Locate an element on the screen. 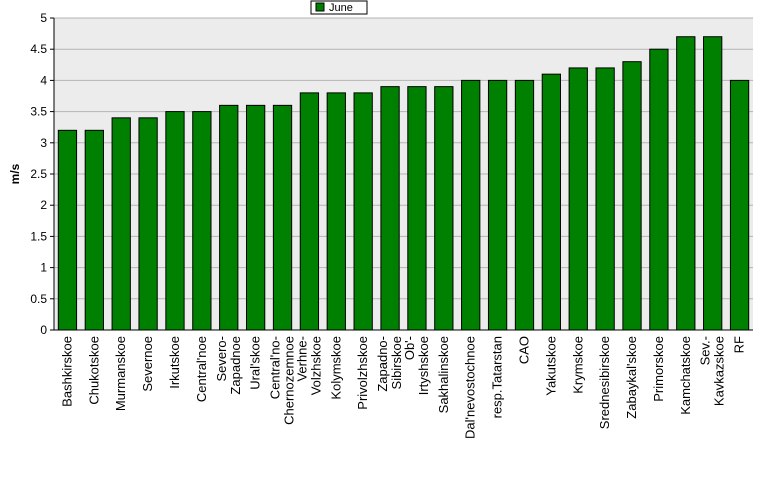  legend: June is located at coordinates (339, 7).